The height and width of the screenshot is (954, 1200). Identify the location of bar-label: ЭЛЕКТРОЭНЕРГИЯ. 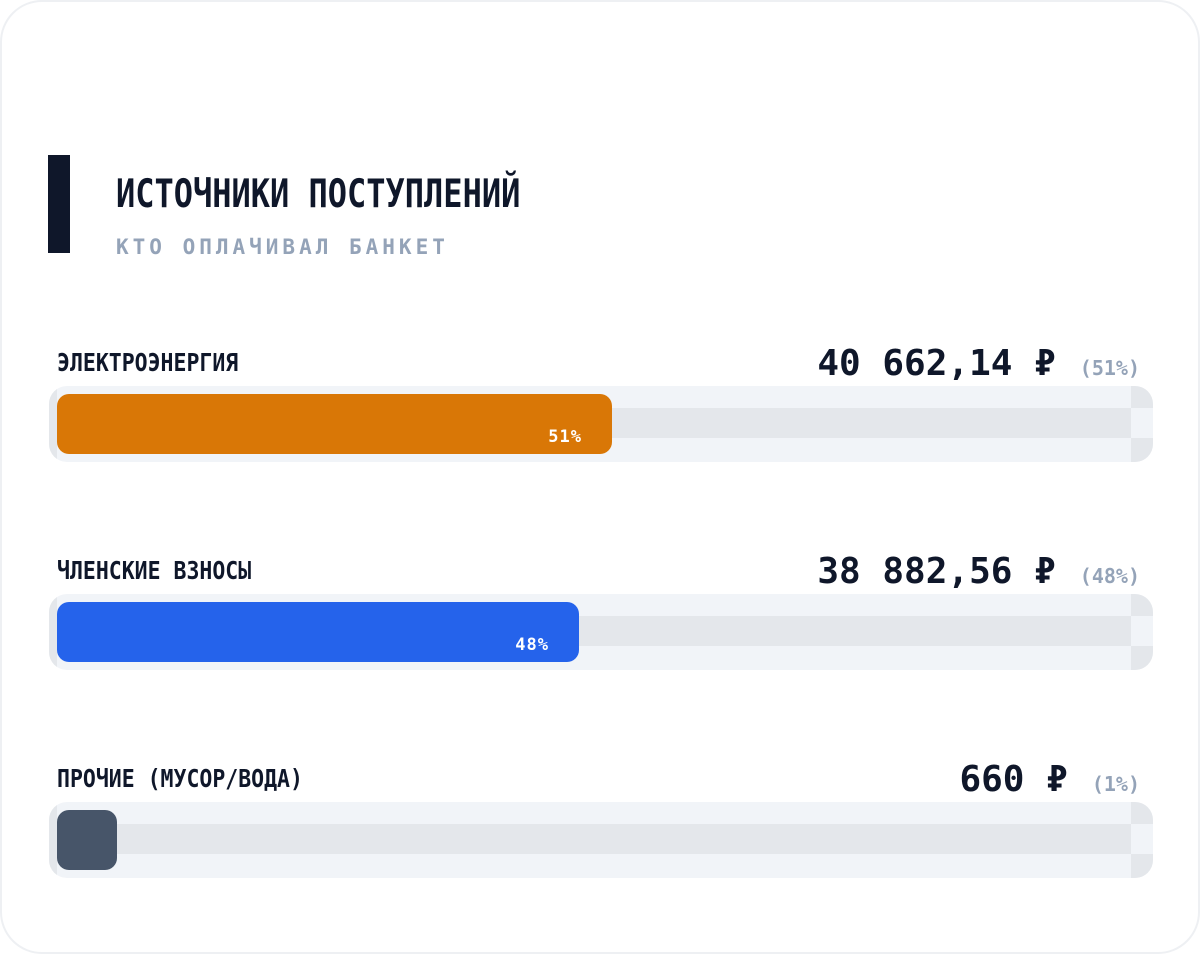
(148, 362).